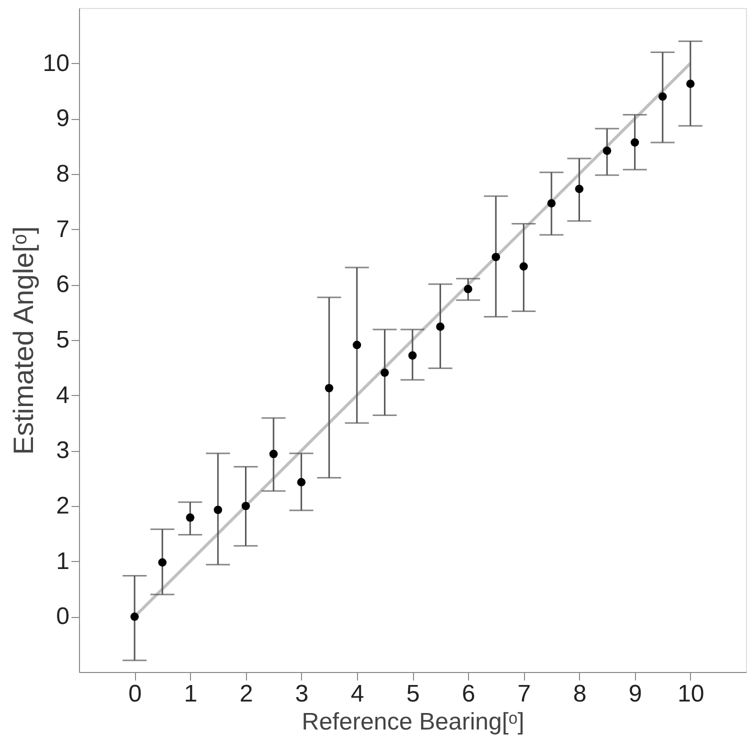 The image size is (750, 742). Describe the element at coordinates (302, 694) in the screenshot. I see `x-tick-label: 3` at that location.